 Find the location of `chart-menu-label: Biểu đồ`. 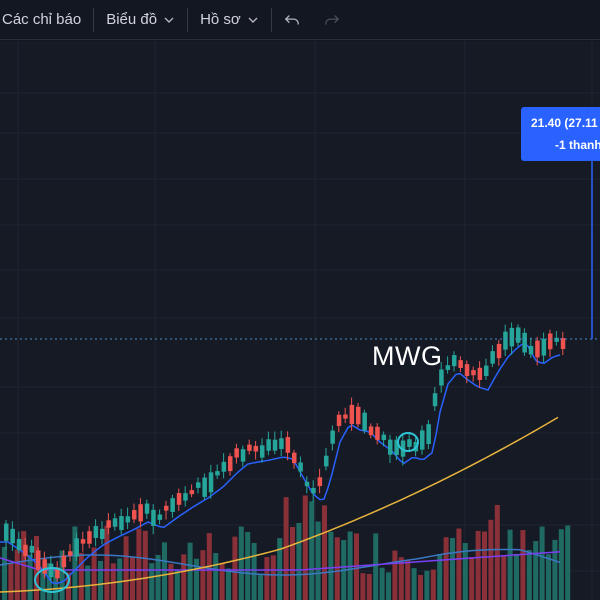

chart-menu-label: Biểu đồ is located at coordinates (132, 19).